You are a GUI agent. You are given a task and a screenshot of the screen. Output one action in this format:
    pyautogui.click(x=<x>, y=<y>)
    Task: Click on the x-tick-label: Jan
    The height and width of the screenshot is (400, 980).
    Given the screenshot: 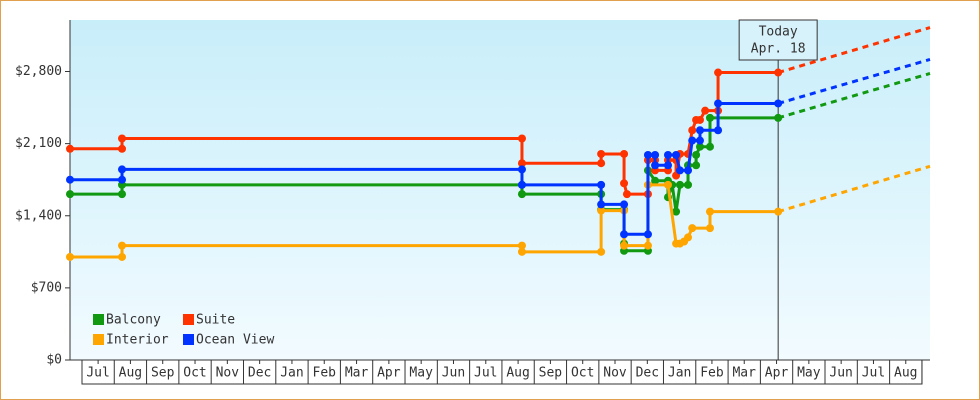 What is the action you would take?
    pyautogui.click(x=291, y=373)
    